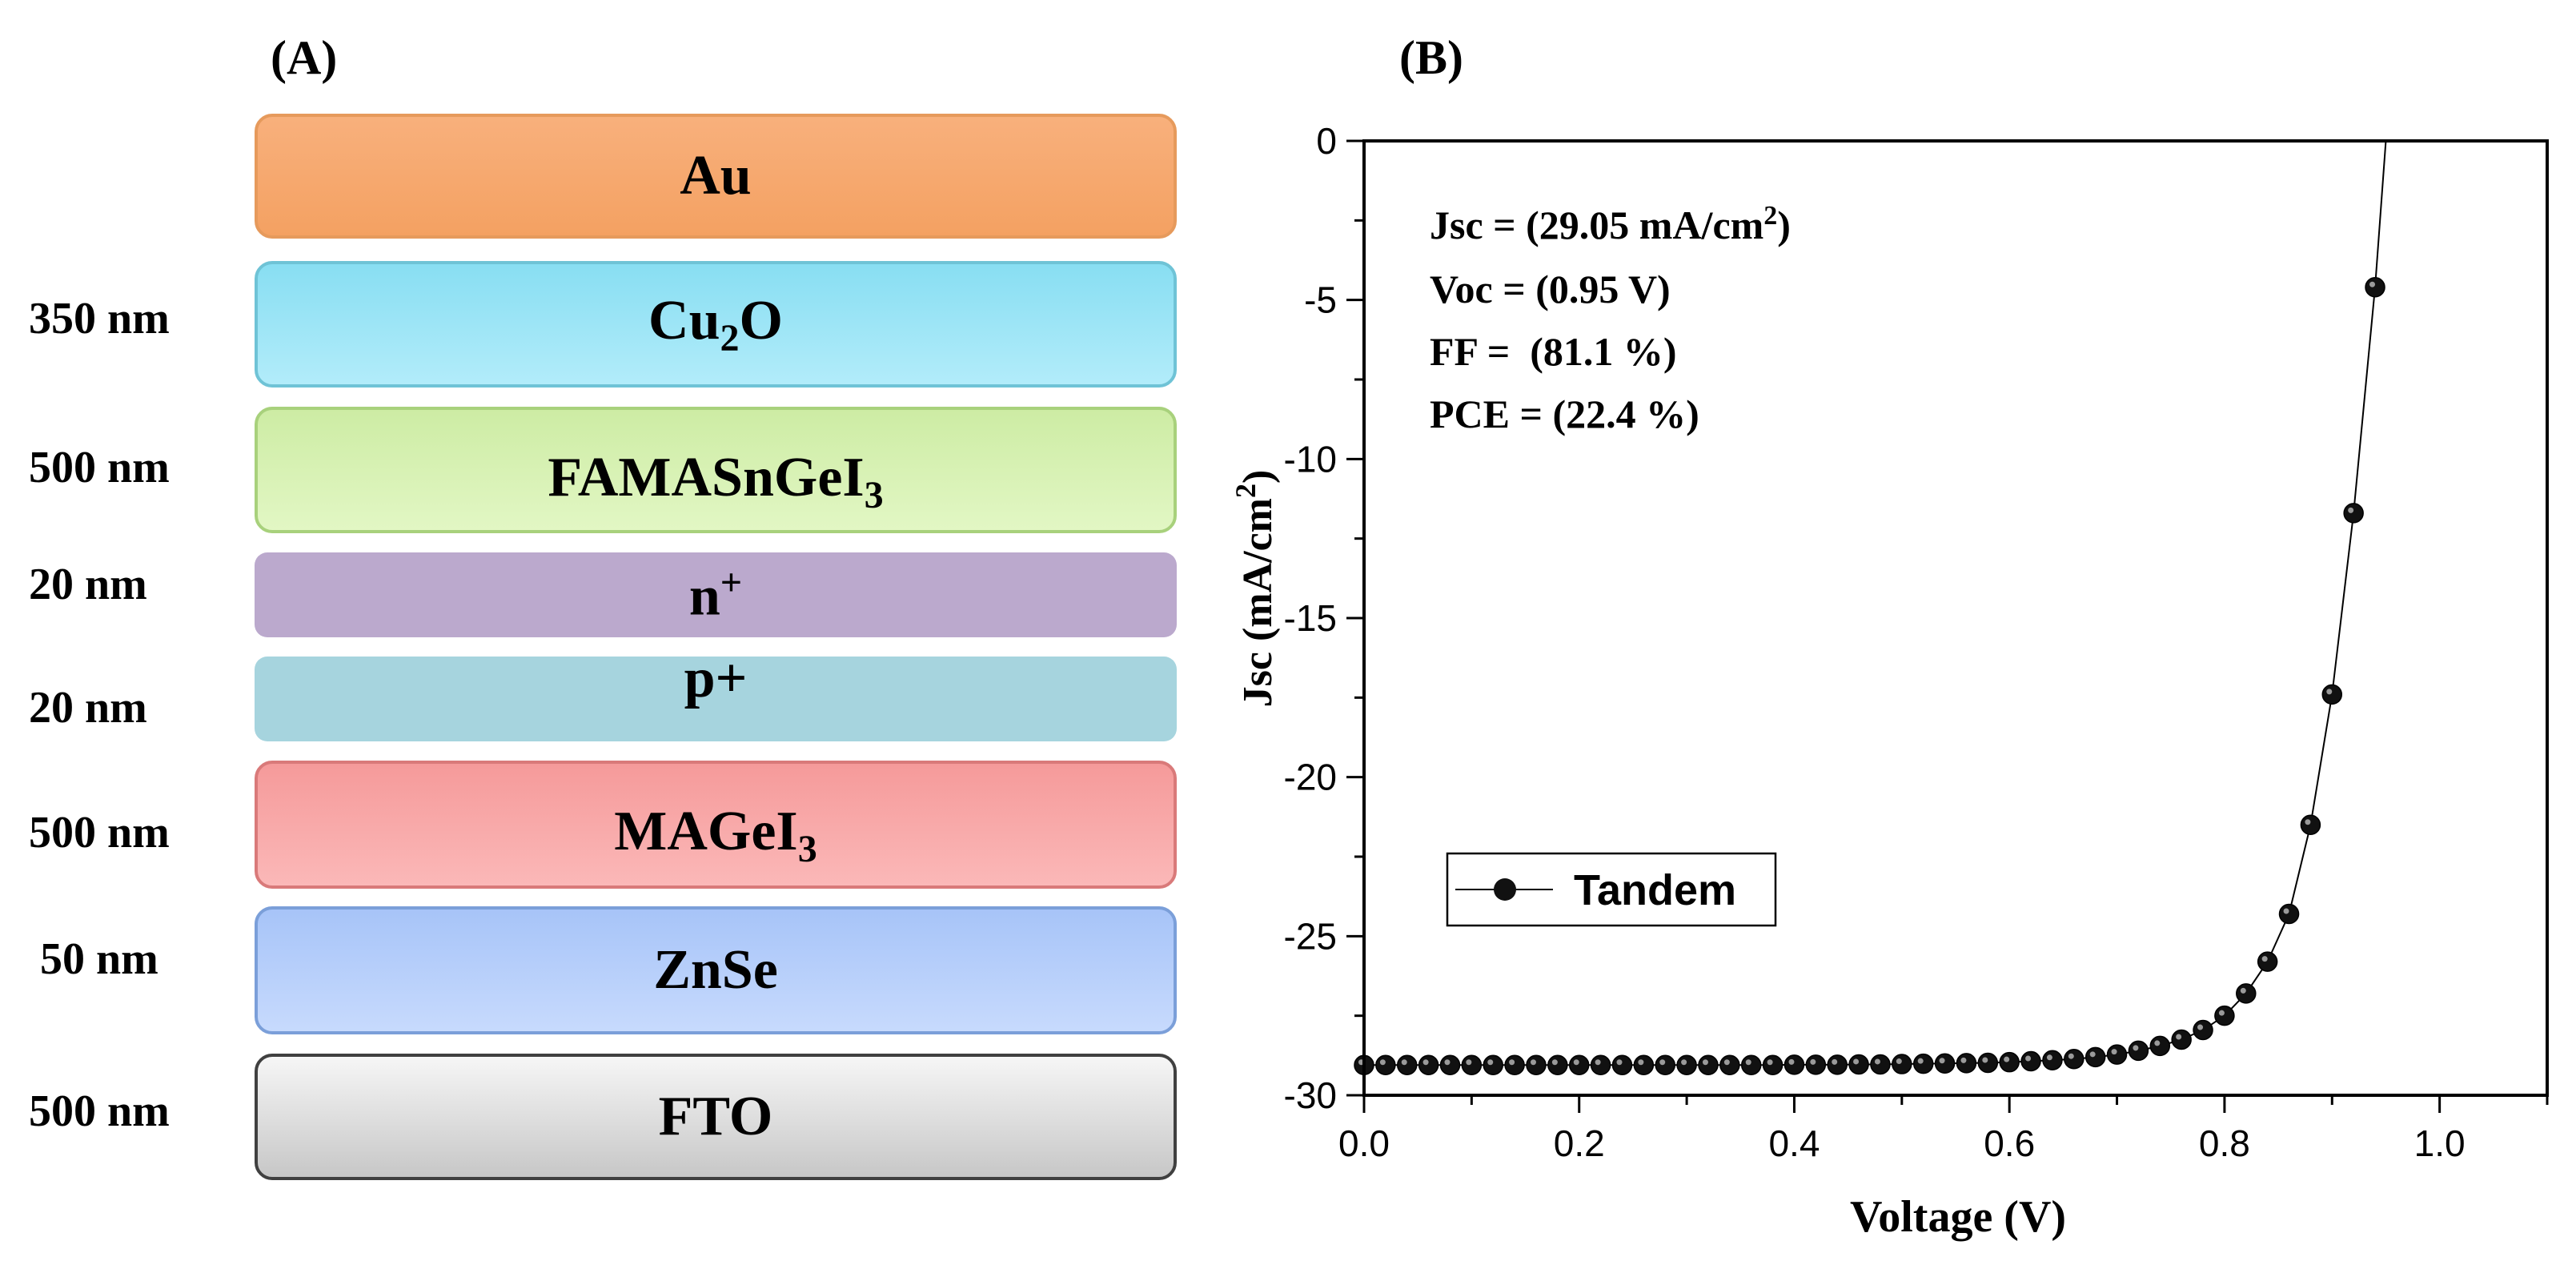 This screenshot has width=2576, height=1277. I want to click on layer-mageI3: MAGeI3, so click(716, 825).